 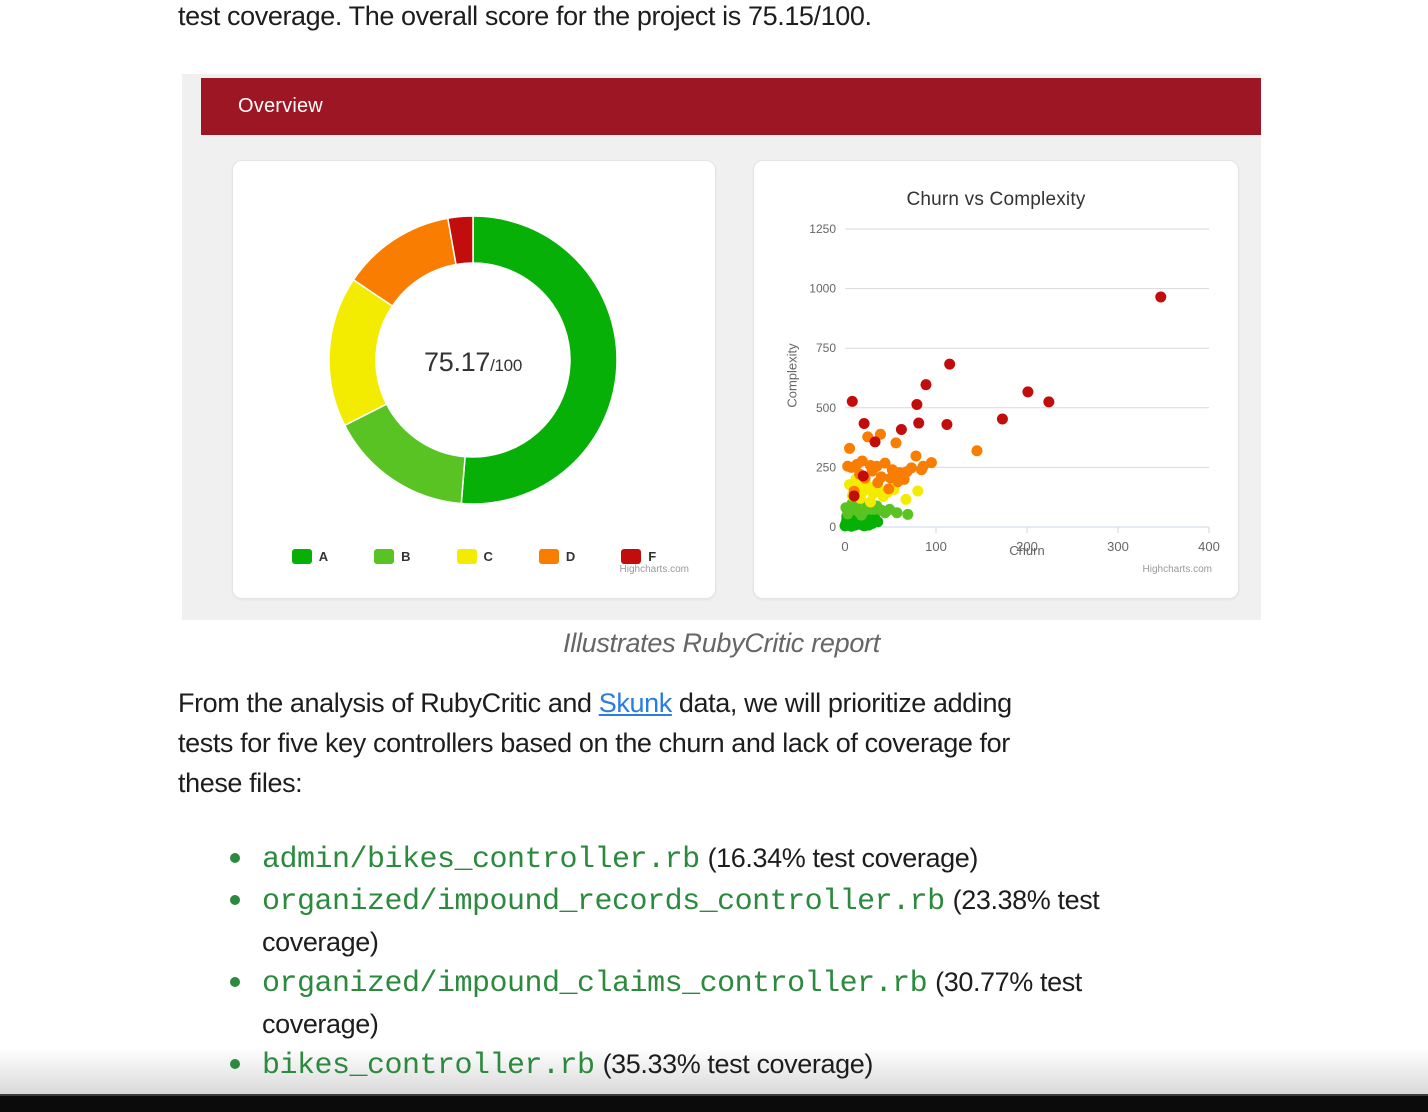 What do you see at coordinates (1008, 982) in the screenshot?
I see `coverage-note: (30.77% test` at bounding box center [1008, 982].